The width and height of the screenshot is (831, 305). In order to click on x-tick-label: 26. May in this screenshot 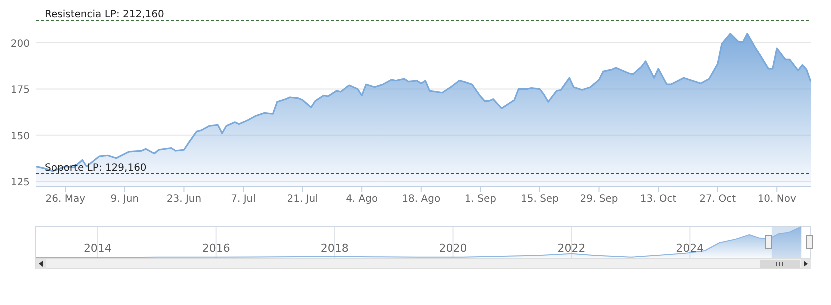, I will do `click(66, 199)`.